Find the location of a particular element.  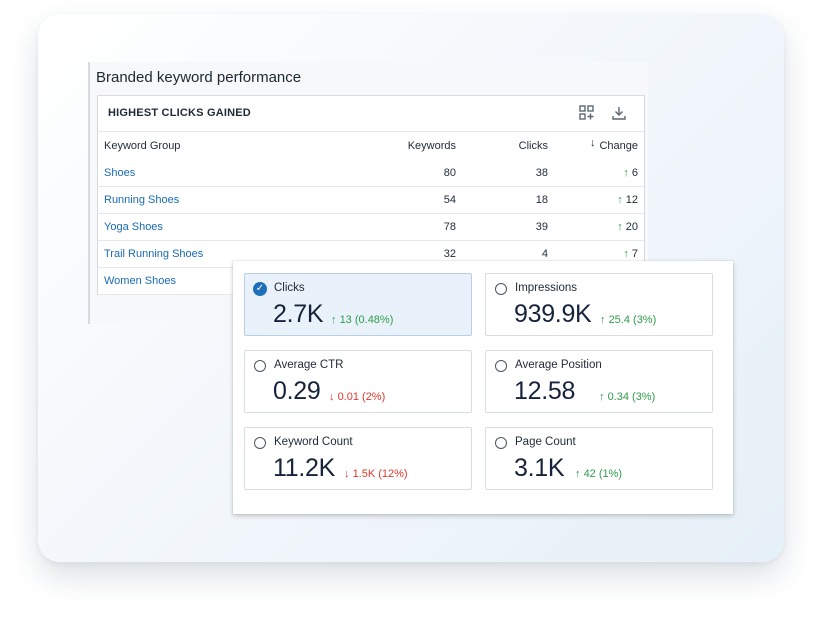

checked-radio-icon: ✓ is located at coordinates (260, 289).